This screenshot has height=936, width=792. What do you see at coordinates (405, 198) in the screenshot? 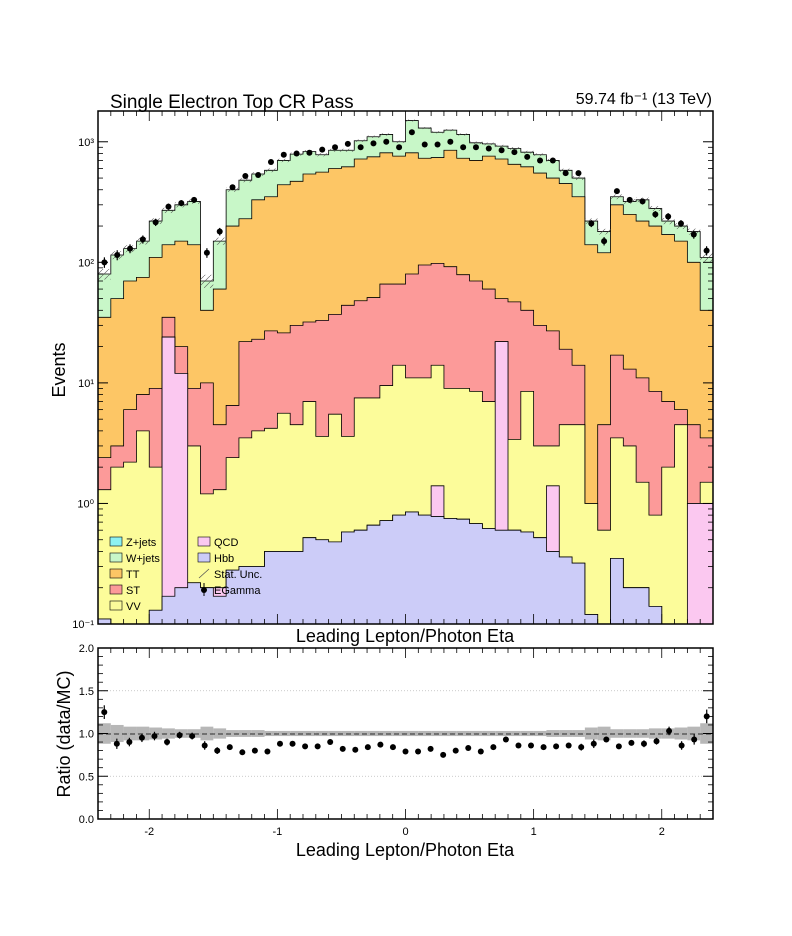
I see `data-points` at bounding box center [405, 198].